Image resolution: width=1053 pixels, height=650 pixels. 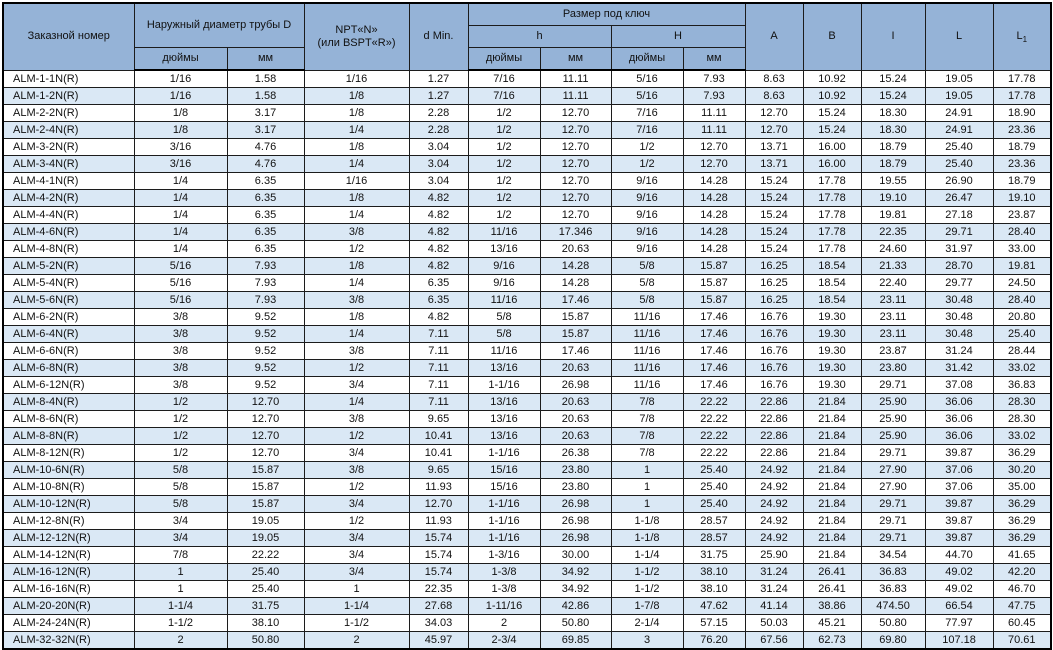 I want to click on value-cell: 26.41, so click(x=832, y=572).